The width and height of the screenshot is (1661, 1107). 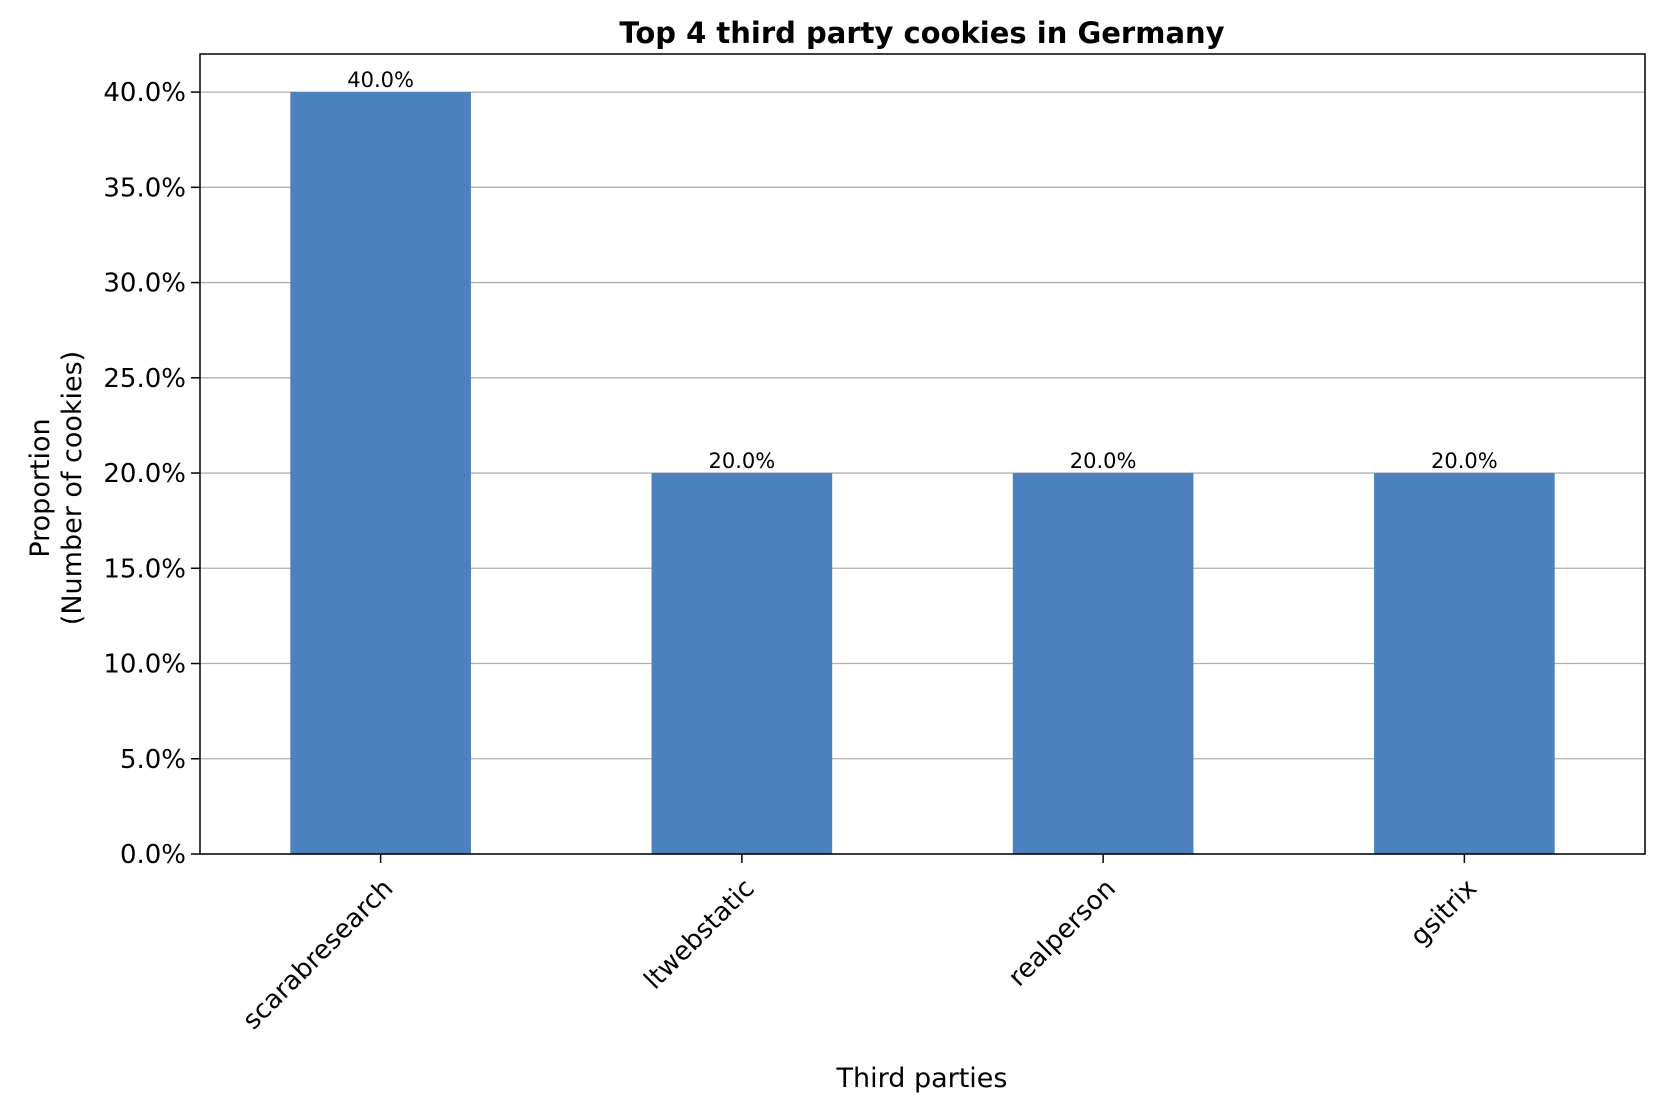 I want to click on y-tick-label: 20.0%, so click(x=144, y=474).